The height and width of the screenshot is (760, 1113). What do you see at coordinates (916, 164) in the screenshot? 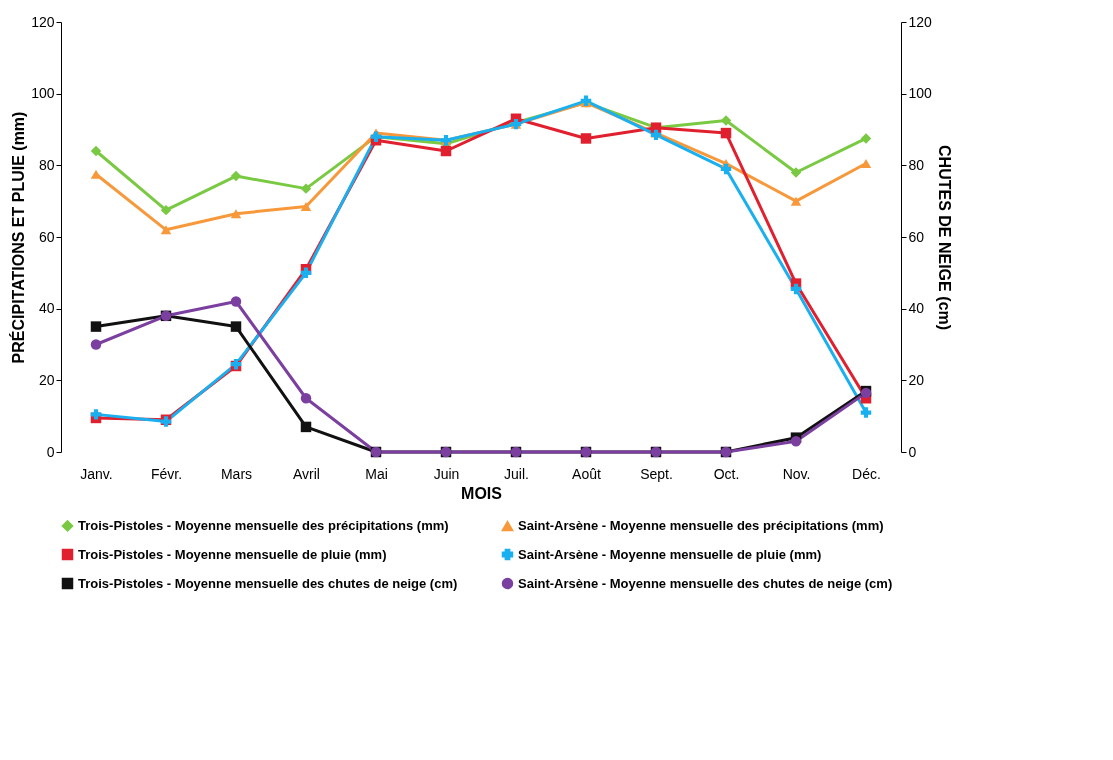
I see `y2-tick-label: 80` at bounding box center [916, 164].